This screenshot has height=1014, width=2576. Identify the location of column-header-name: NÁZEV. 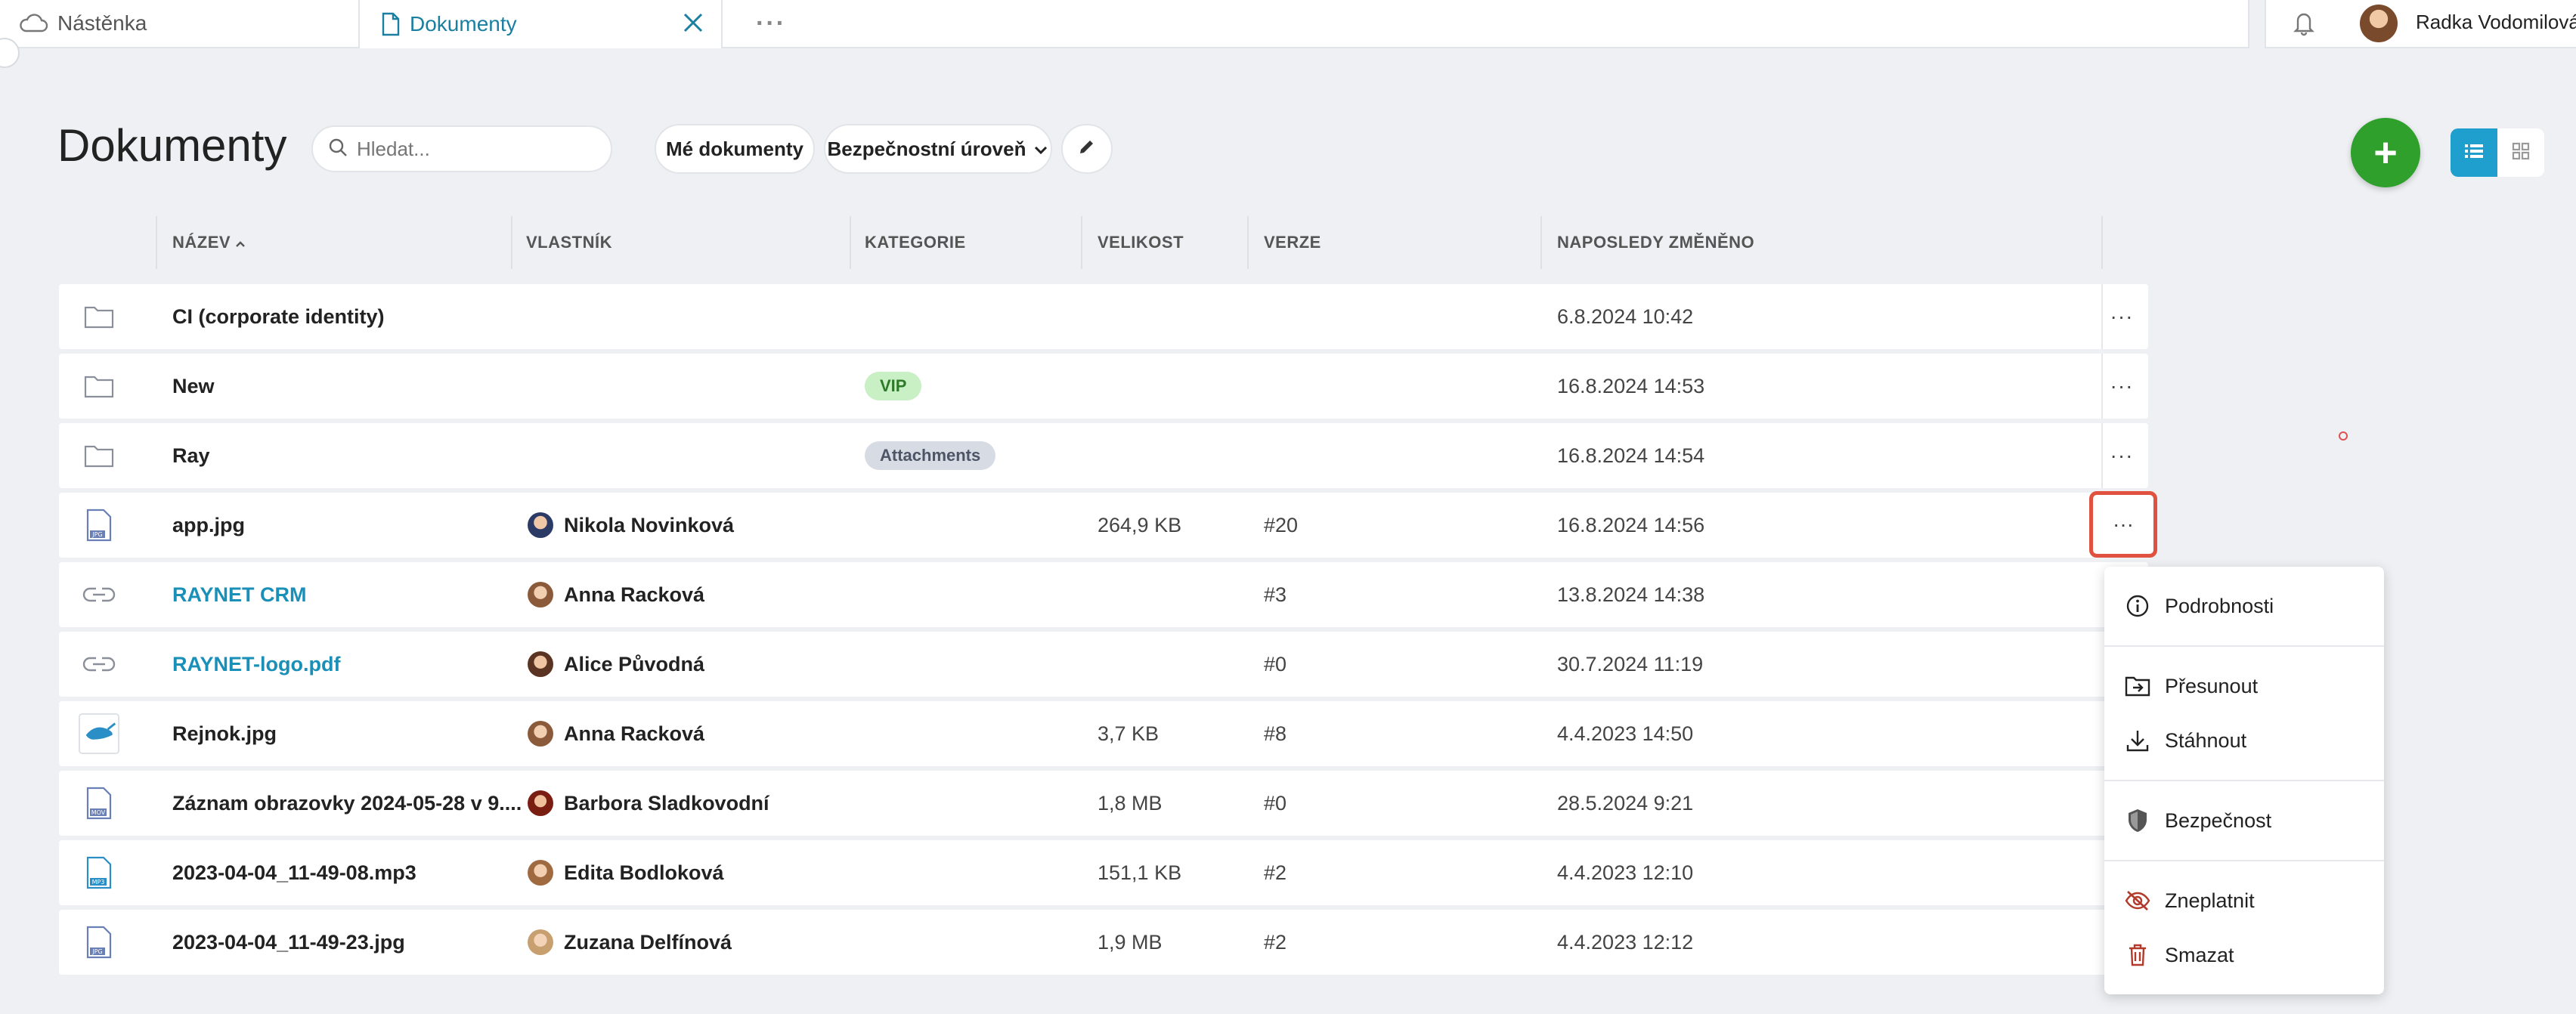
(209, 243).